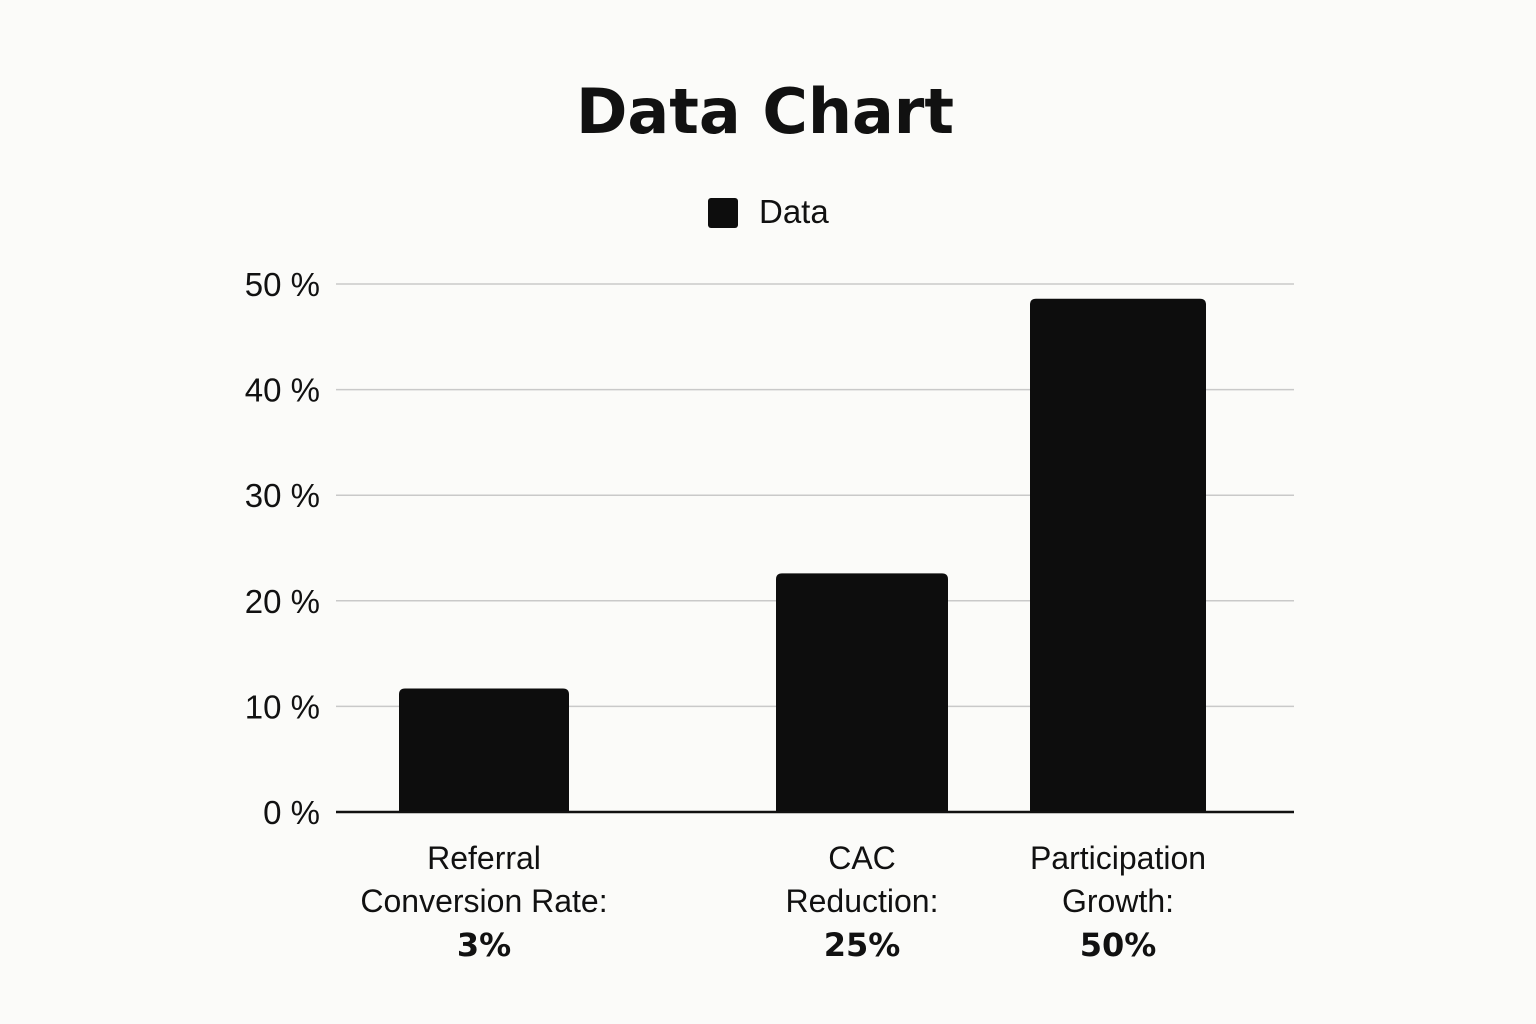 This screenshot has height=1024, width=1536. Describe the element at coordinates (1118, 901) in the screenshot. I see `x-category-label-line: Growth:` at that location.